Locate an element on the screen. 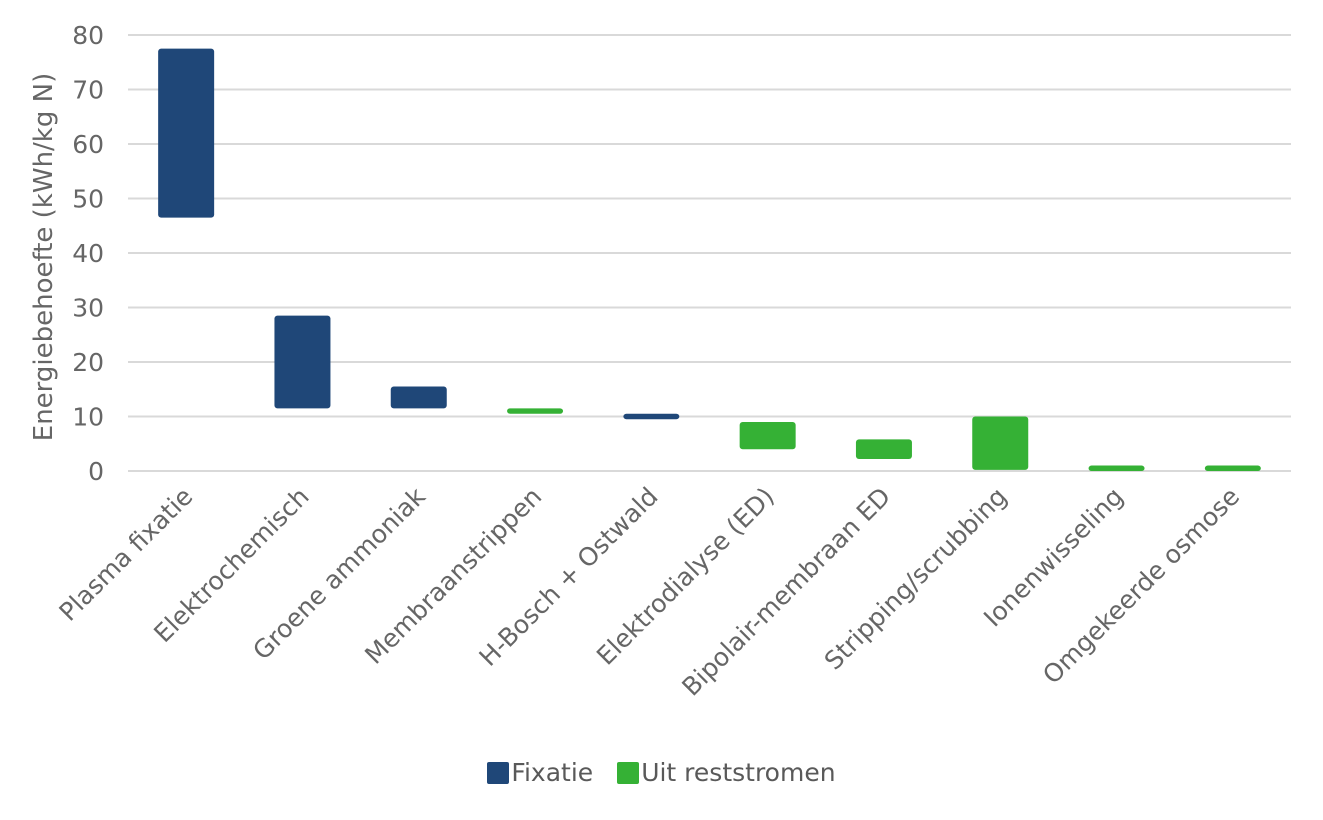  legend-label-fixatie: Fixatie is located at coordinates (552, 772).